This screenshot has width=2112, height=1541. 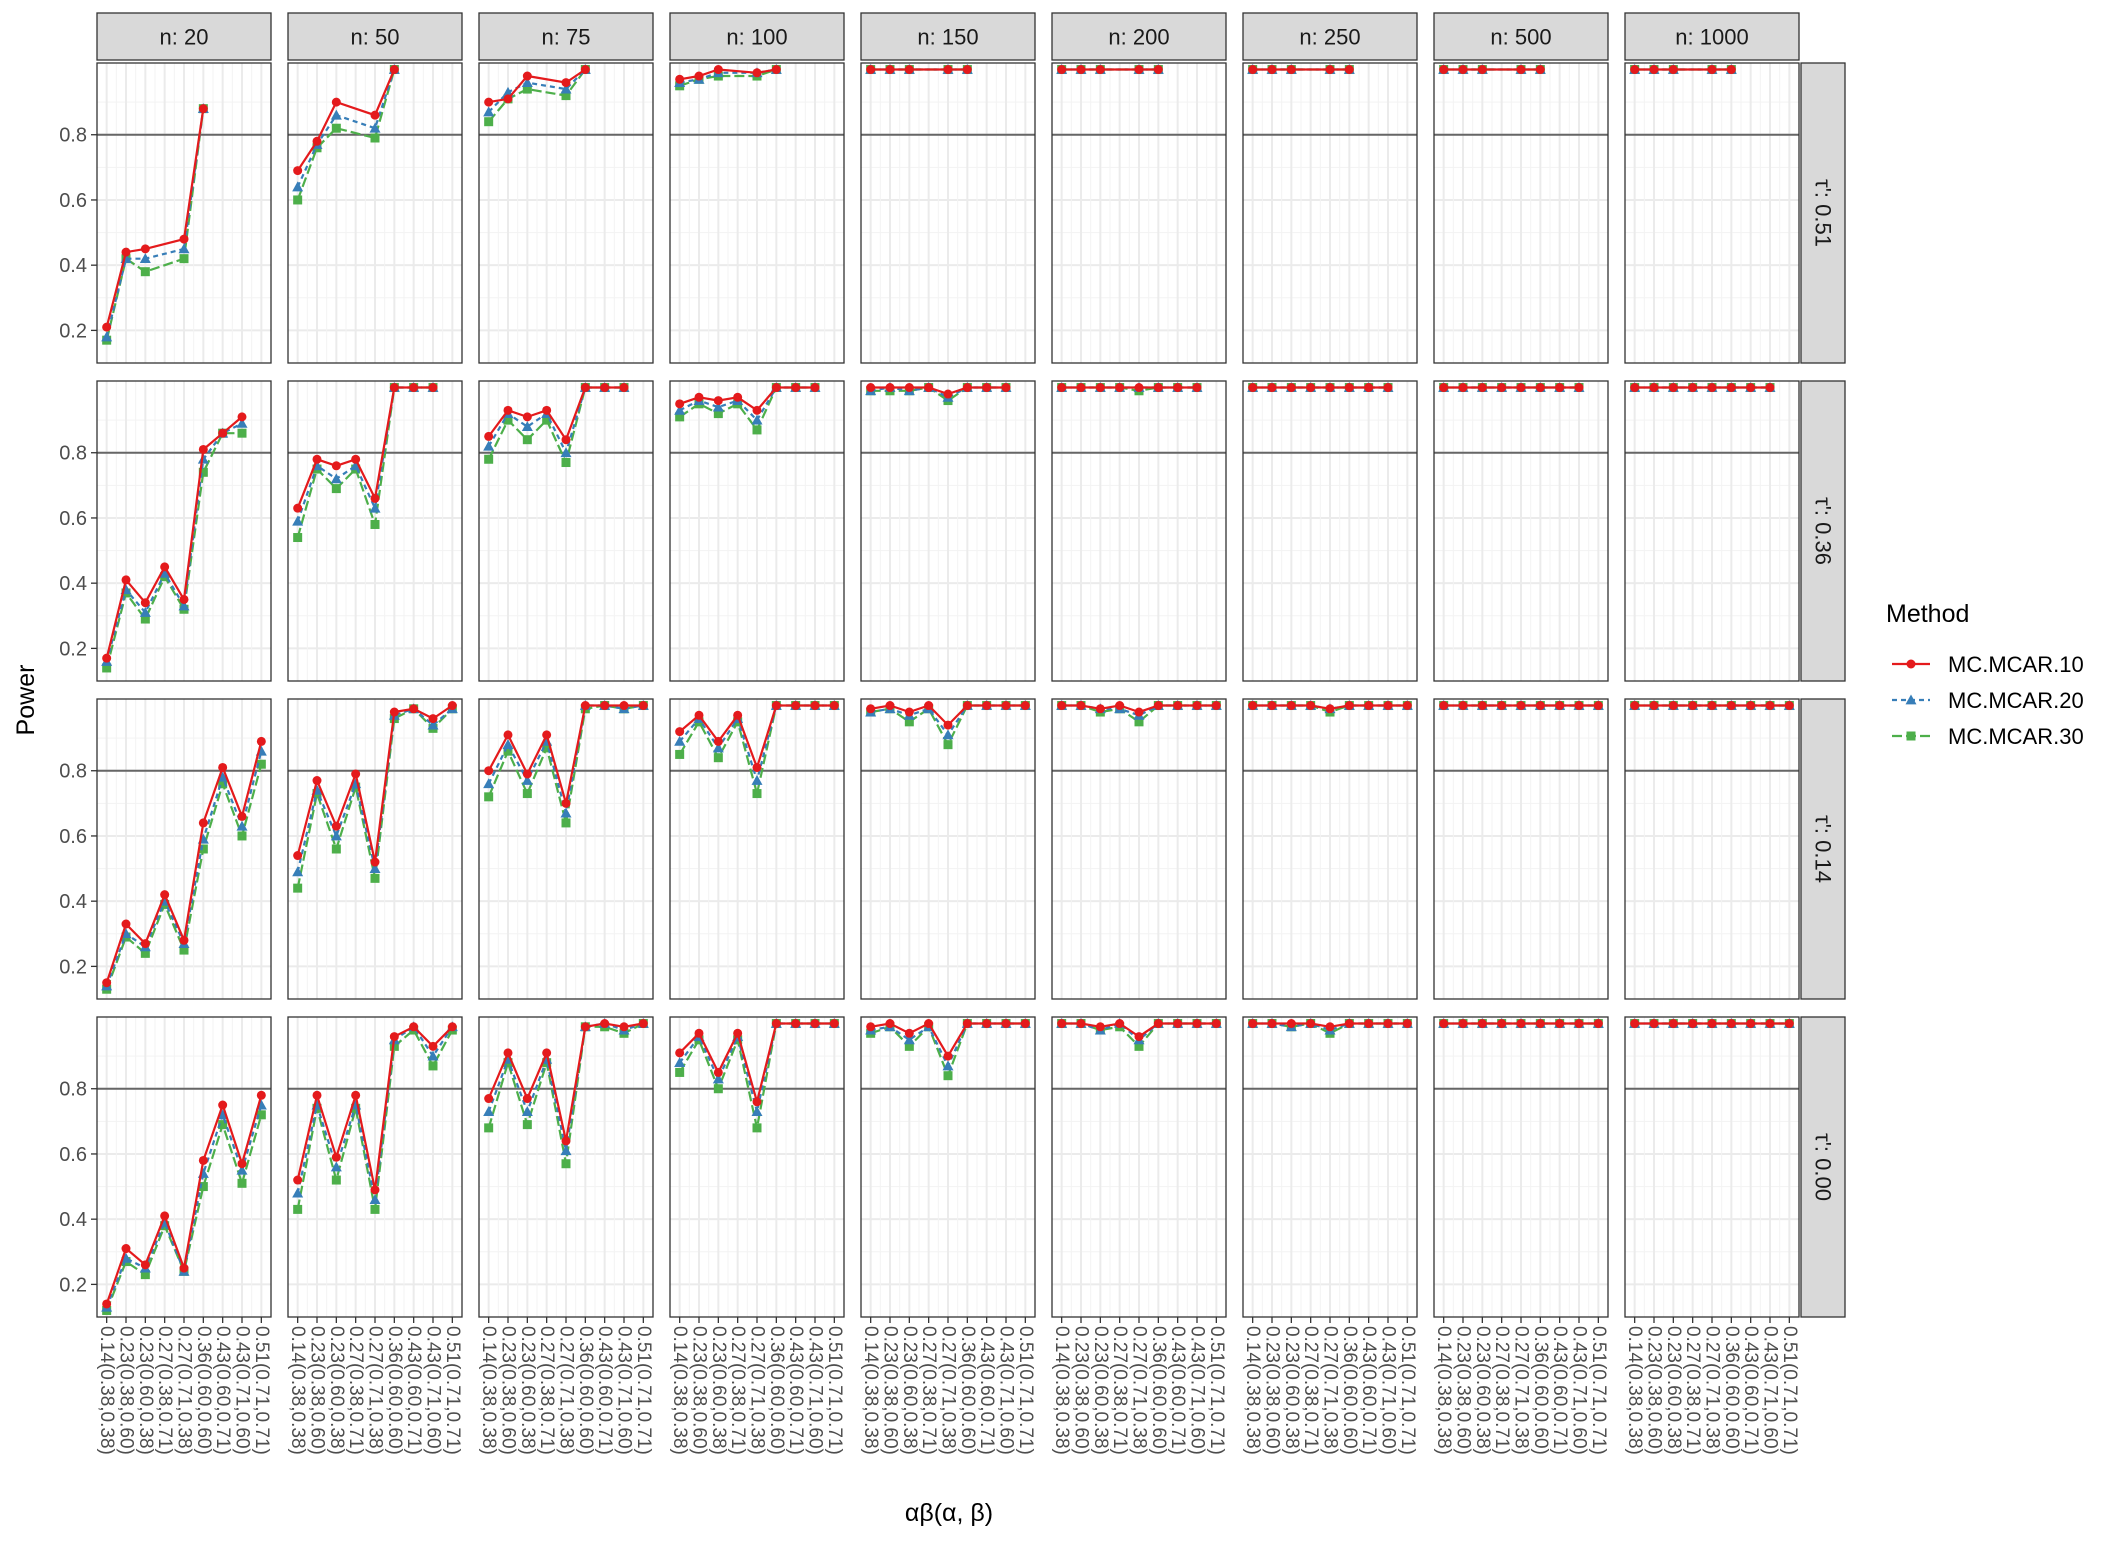 I want to click on x-tick-label: 0.43(0.60,0.71), so click(x=795, y=1390).